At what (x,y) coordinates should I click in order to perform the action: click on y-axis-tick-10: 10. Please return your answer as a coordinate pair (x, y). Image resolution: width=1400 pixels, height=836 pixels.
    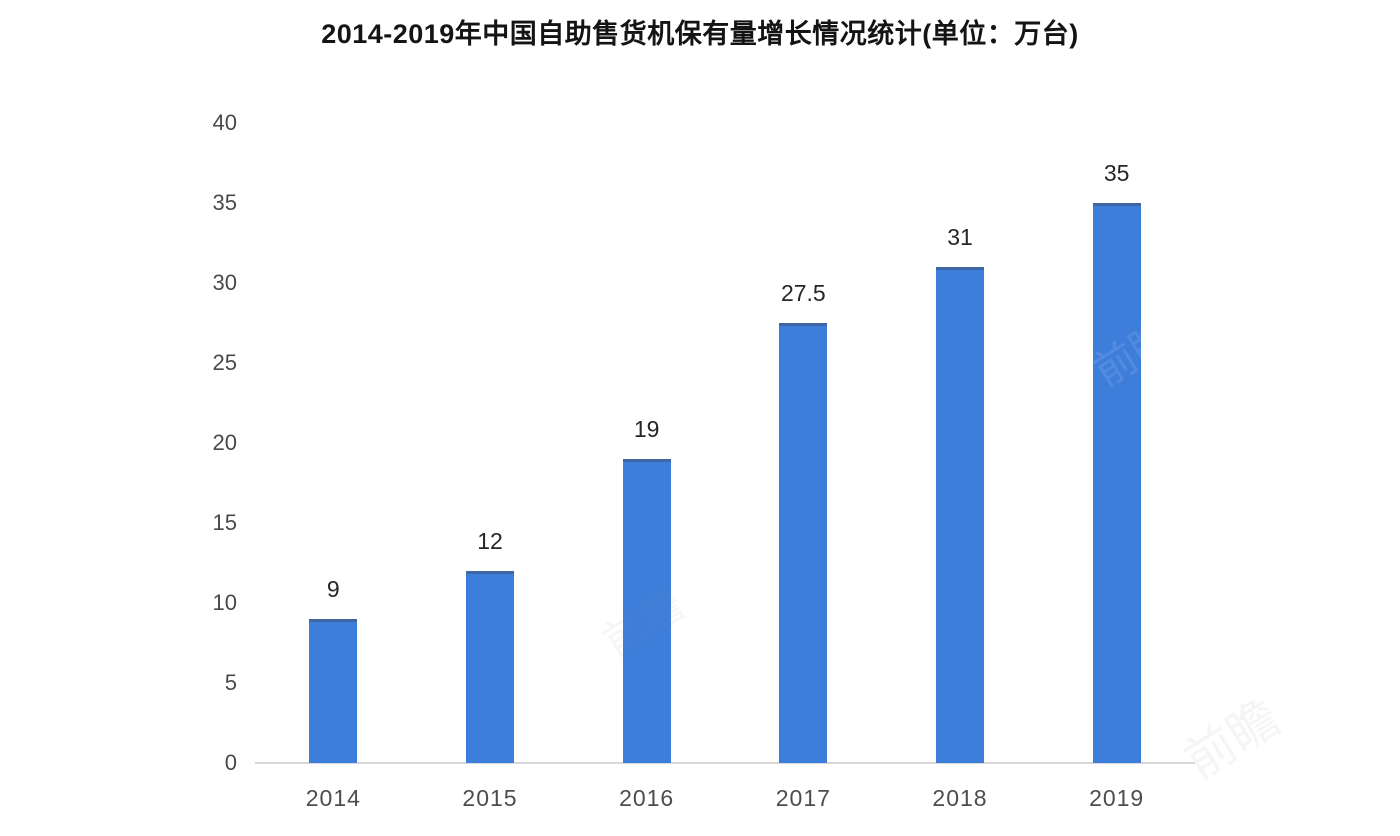
    Looking at the image, I should click on (224, 602).